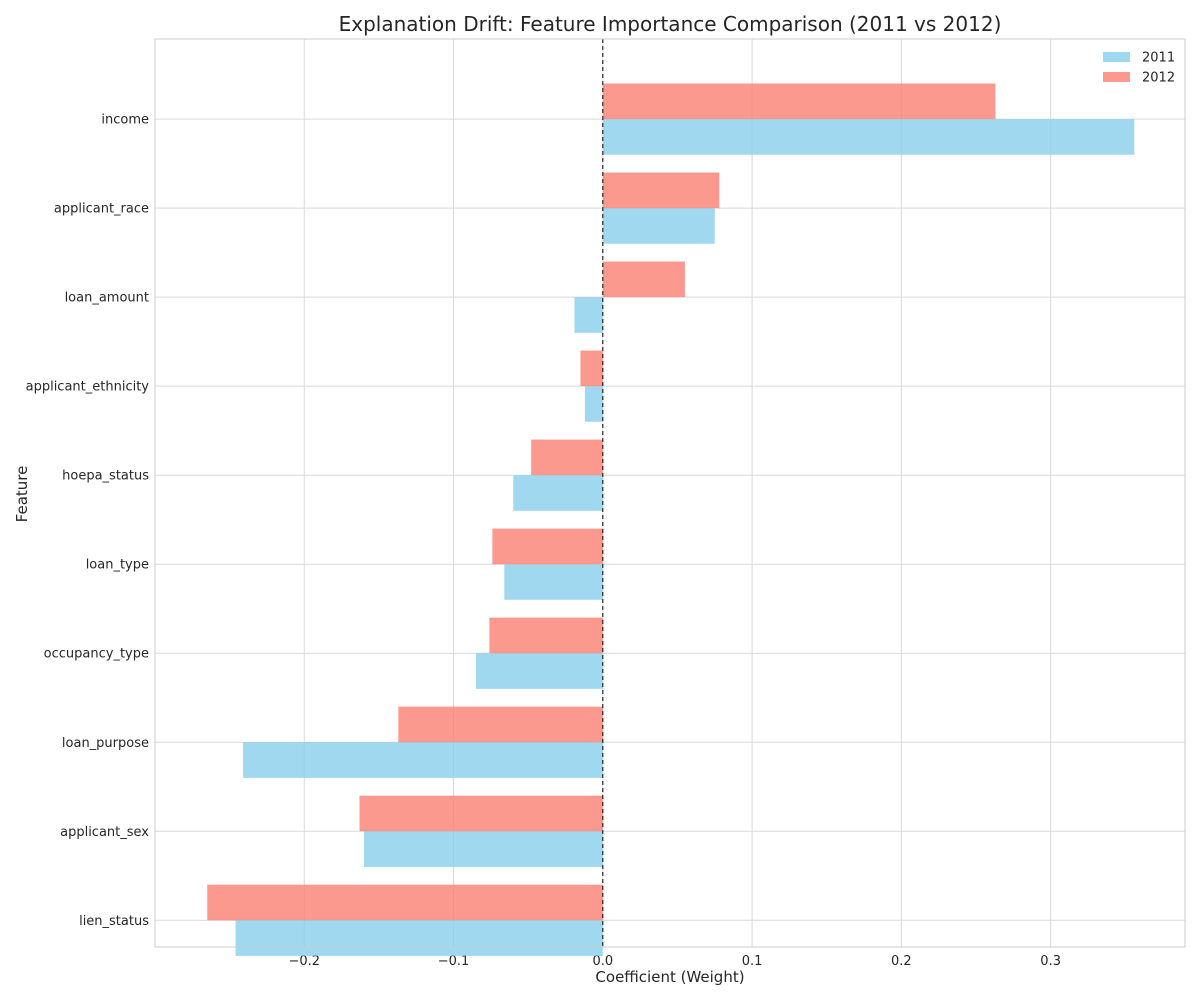 The image size is (1200, 1004). What do you see at coordinates (454, 961) in the screenshot?
I see `x-tick-label: −0.1` at bounding box center [454, 961].